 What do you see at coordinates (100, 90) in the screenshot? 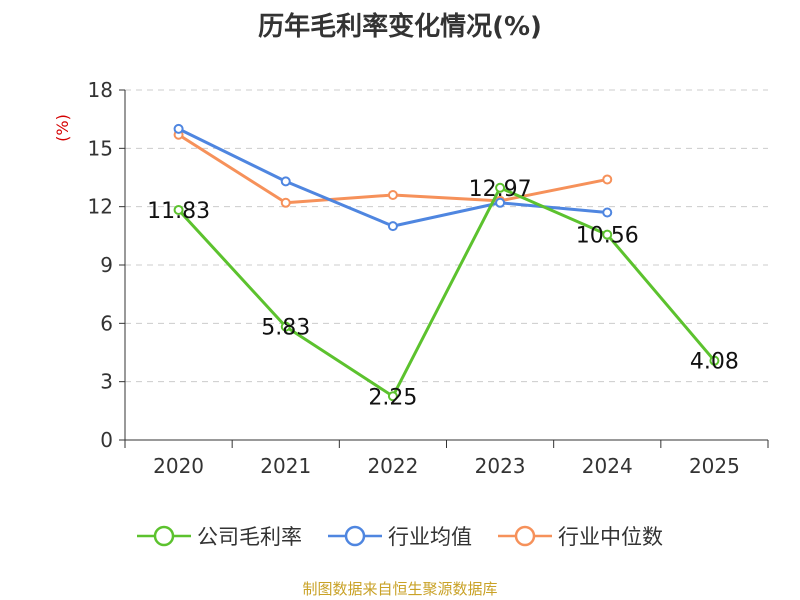
I see `y-tick-label: 18` at bounding box center [100, 90].